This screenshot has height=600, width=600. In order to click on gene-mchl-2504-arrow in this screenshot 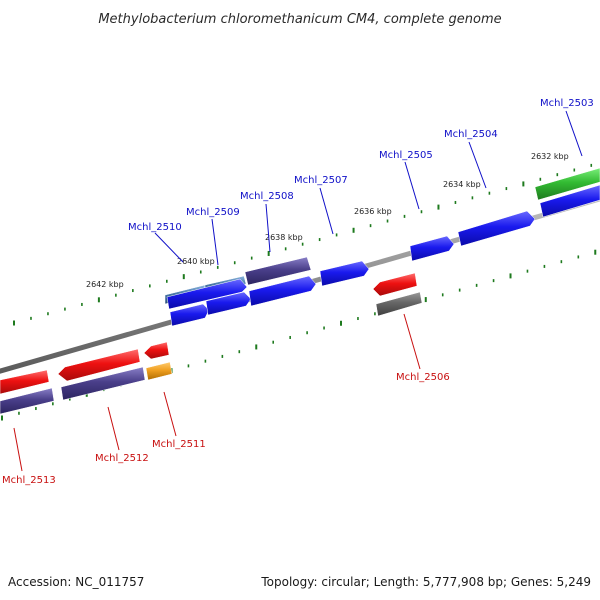, I will do `click(496, 228)`.